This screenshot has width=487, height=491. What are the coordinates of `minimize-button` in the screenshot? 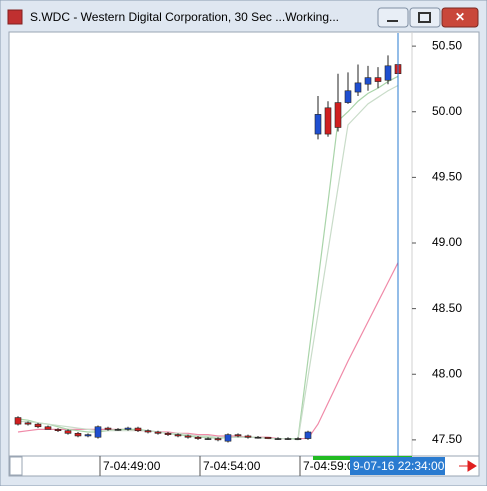 It's located at (393, 17).